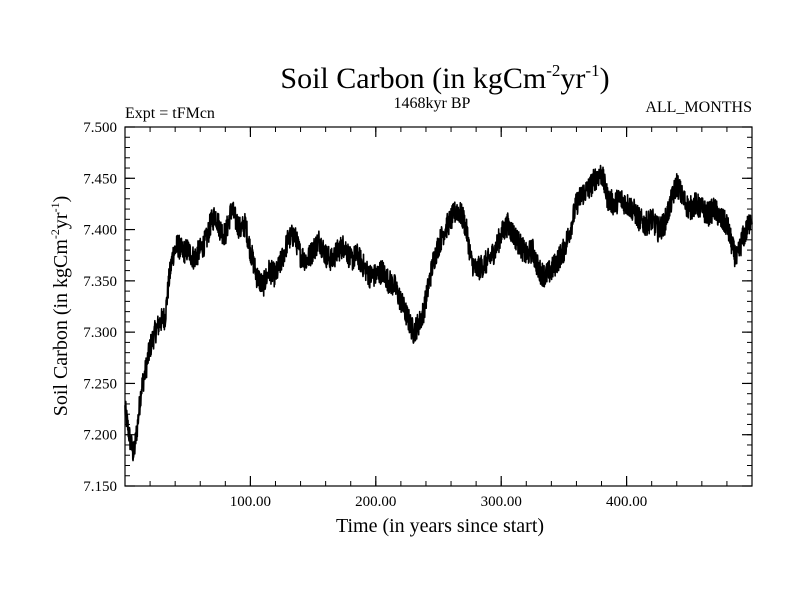 This screenshot has width=800, height=600. What do you see at coordinates (553, 70) in the screenshot?
I see `chart-title-sup1: -2` at bounding box center [553, 70].